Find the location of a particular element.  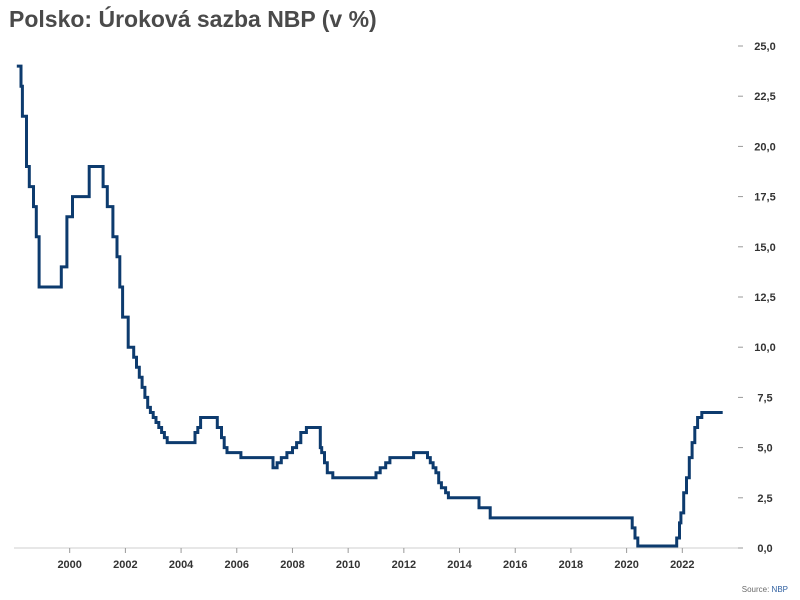

x-tick-label: 2022 is located at coordinates (682, 565).